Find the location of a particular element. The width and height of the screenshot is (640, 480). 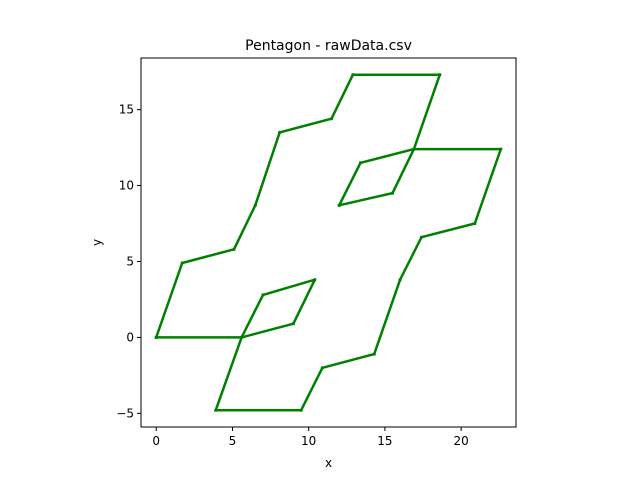

x-tick-label: 5 is located at coordinates (233, 441).